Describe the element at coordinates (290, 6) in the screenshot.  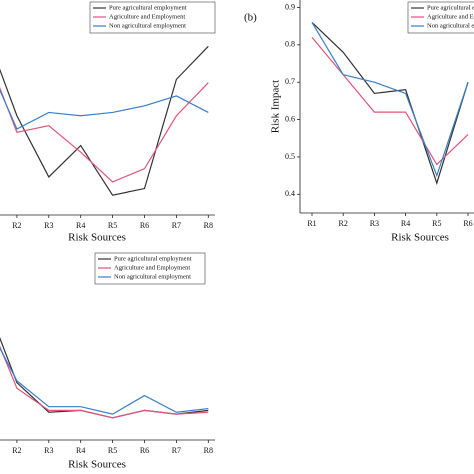
I see `y-tick-label: 0.9` at that location.